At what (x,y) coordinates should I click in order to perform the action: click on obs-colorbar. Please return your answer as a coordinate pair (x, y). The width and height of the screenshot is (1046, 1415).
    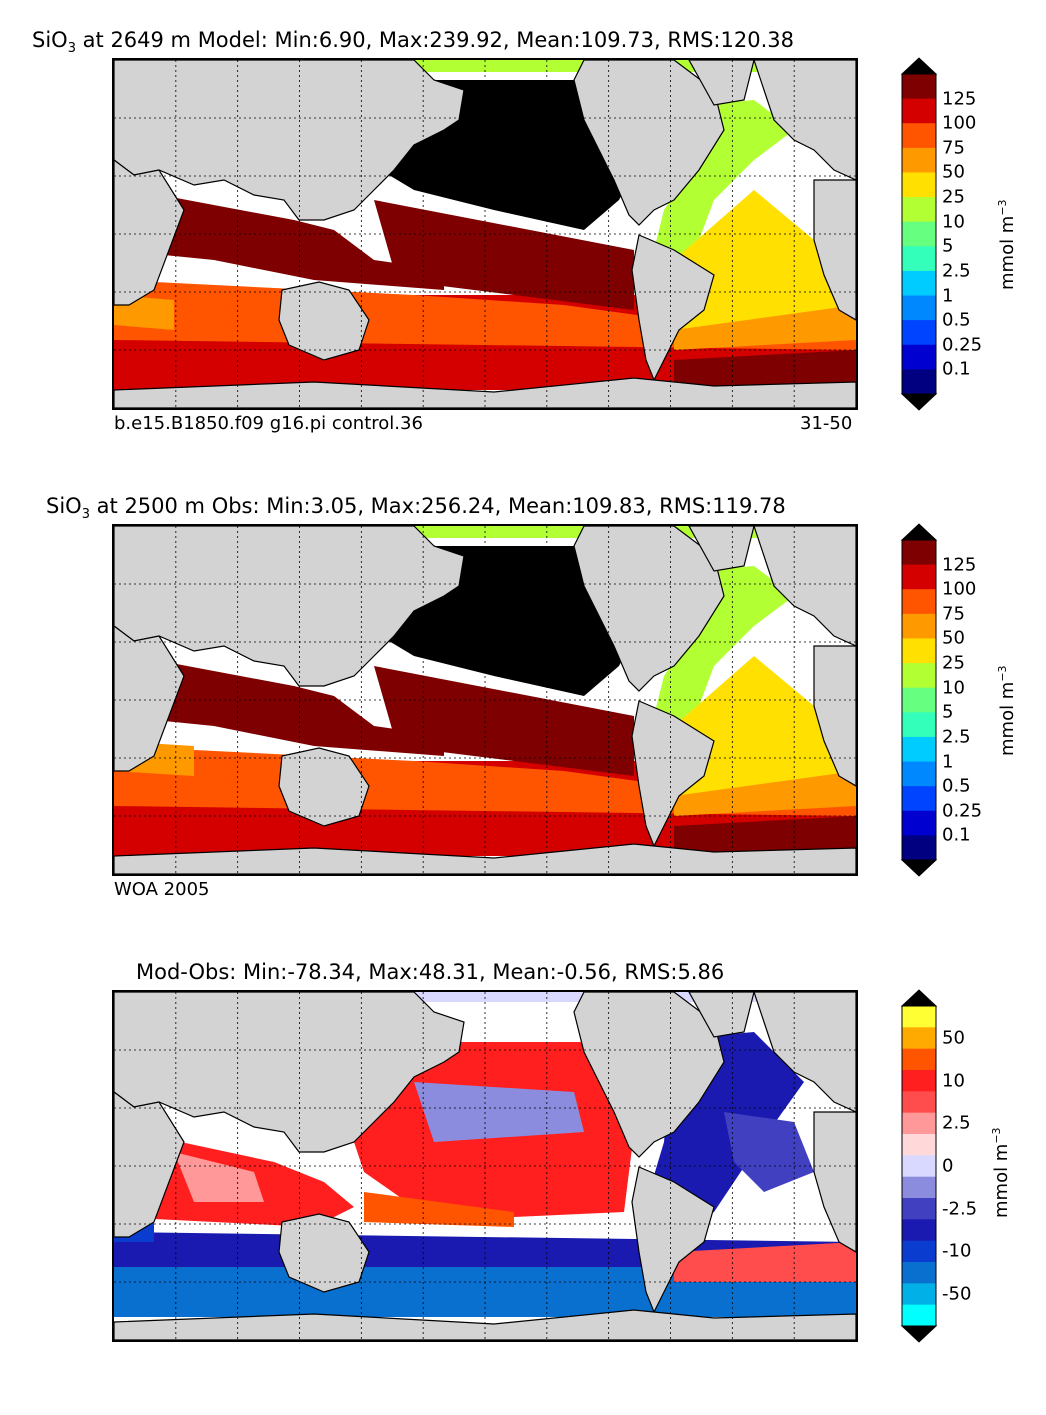
    Looking at the image, I should click on (919, 700).